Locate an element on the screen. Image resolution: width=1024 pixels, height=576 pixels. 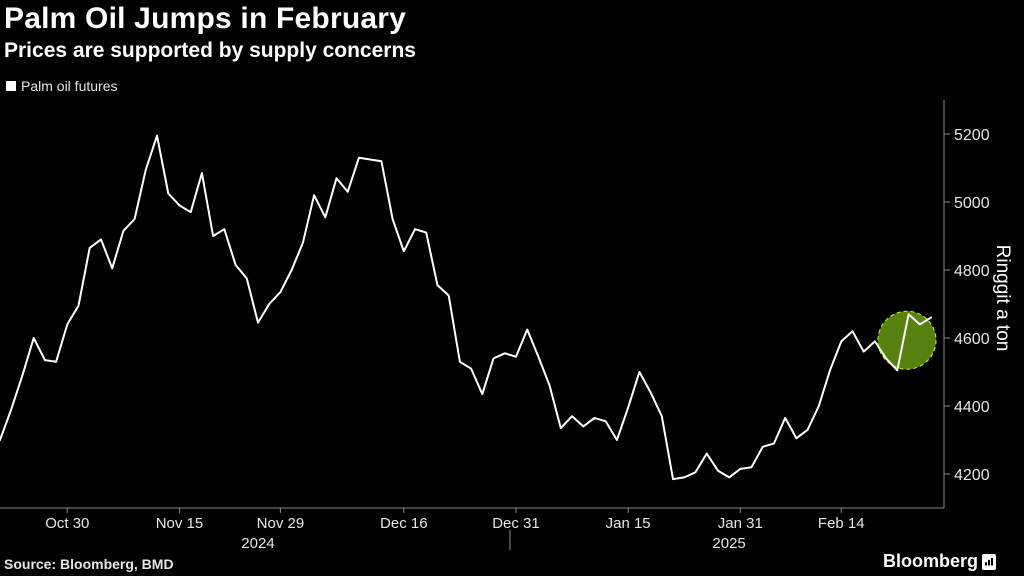
x-tick-label: Nov 29 is located at coordinates (281, 523).